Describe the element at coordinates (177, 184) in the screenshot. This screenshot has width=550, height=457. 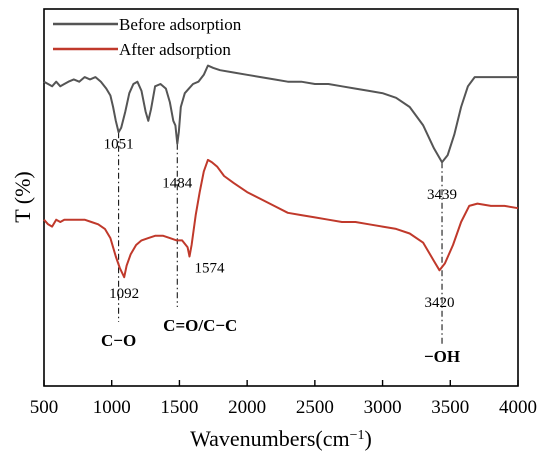
I see `peak-label-1484: 1484` at that location.